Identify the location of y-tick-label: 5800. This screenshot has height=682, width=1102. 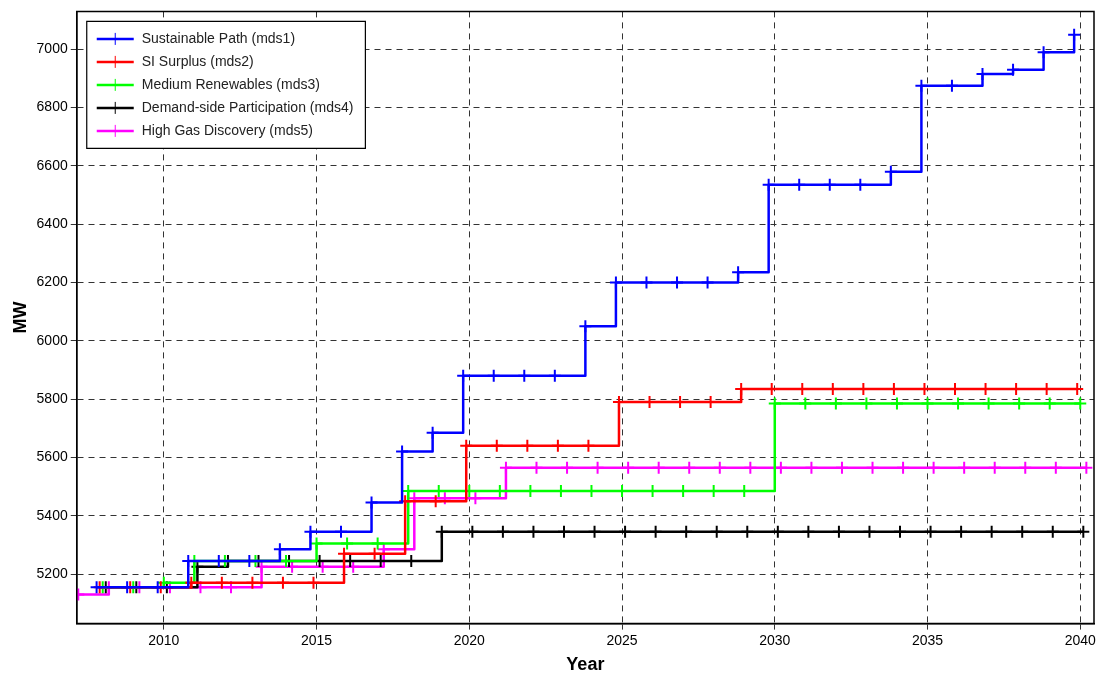
(52, 397).